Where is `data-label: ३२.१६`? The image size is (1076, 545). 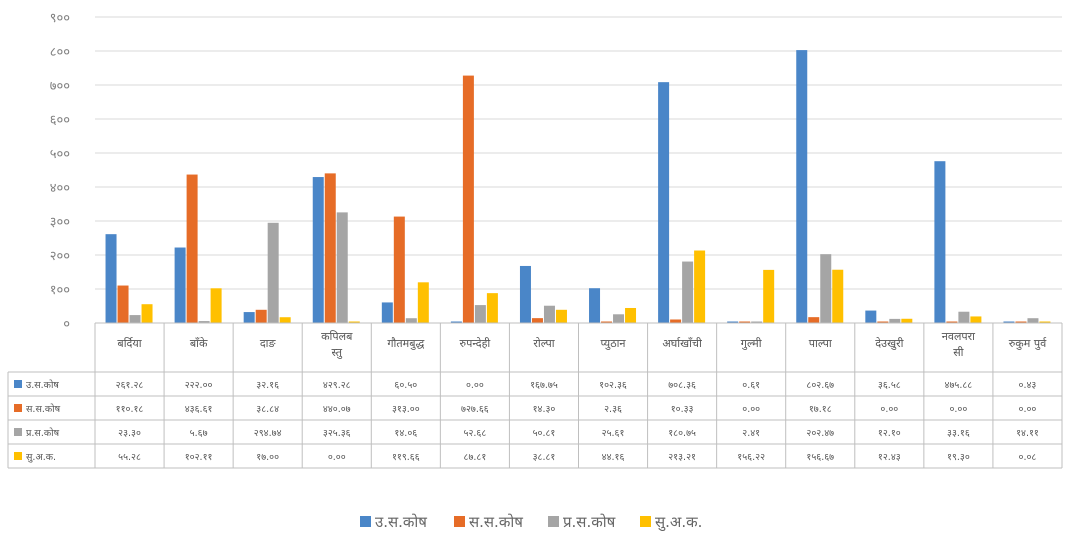
data-label: ३२.१६ is located at coordinates (267, 385).